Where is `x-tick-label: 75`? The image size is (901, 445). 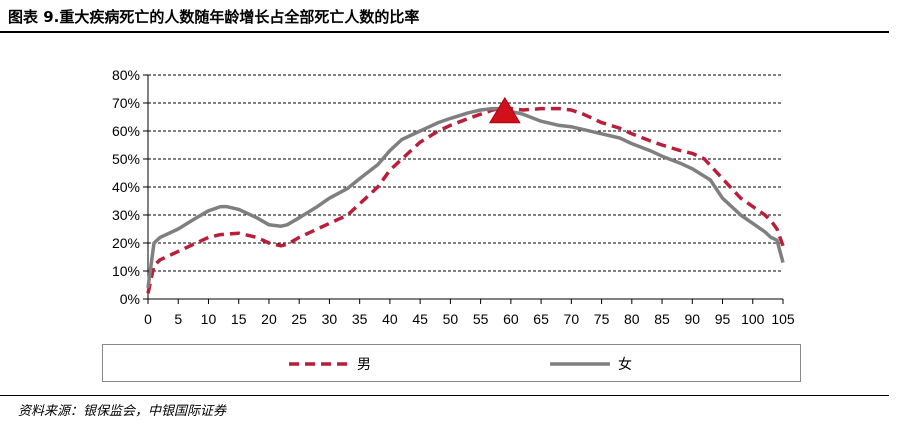
x-tick-label: 75 is located at coordinates (602, 319).